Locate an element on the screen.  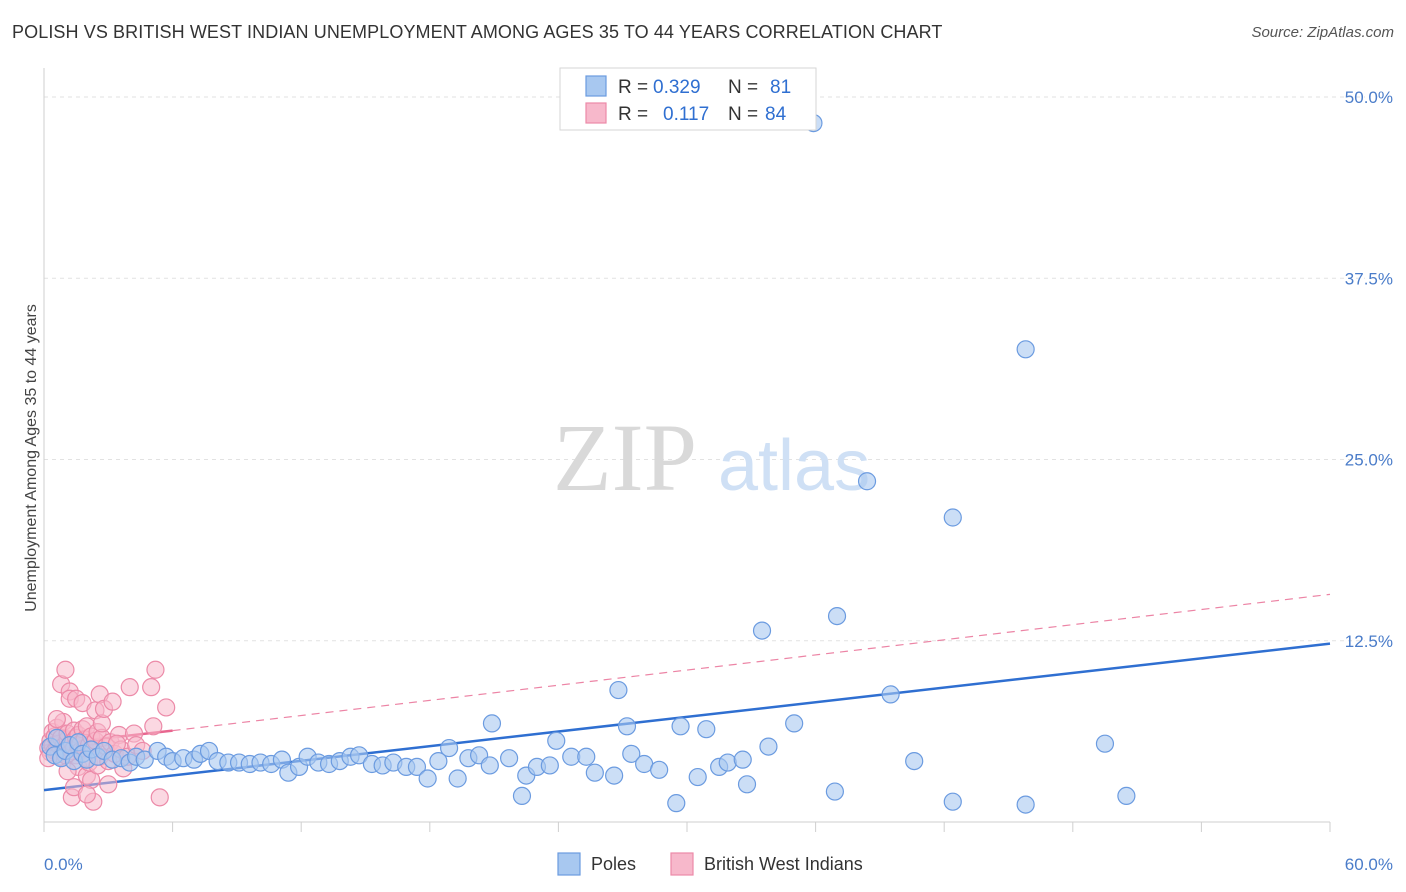
x-tick-max: 60.0% is located at coordinates (1369, 864).